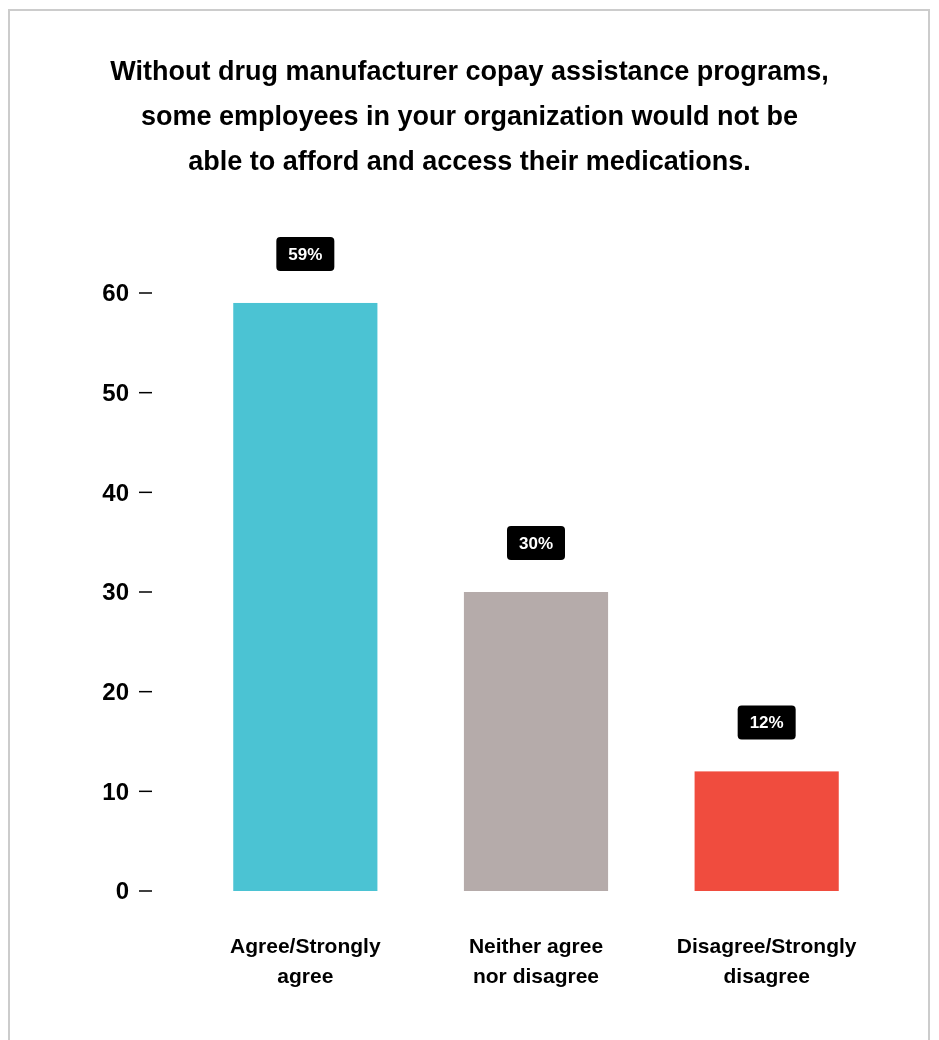 This screenshot has width=939, height=1040. What do you see at coordinates (469, 116) in the screenshot?
I see `chart-title: Without drug manufacturer copay assistance programs, some employees in your organization would not be able to afford and access their medications.` at bounding box center [469, 116].